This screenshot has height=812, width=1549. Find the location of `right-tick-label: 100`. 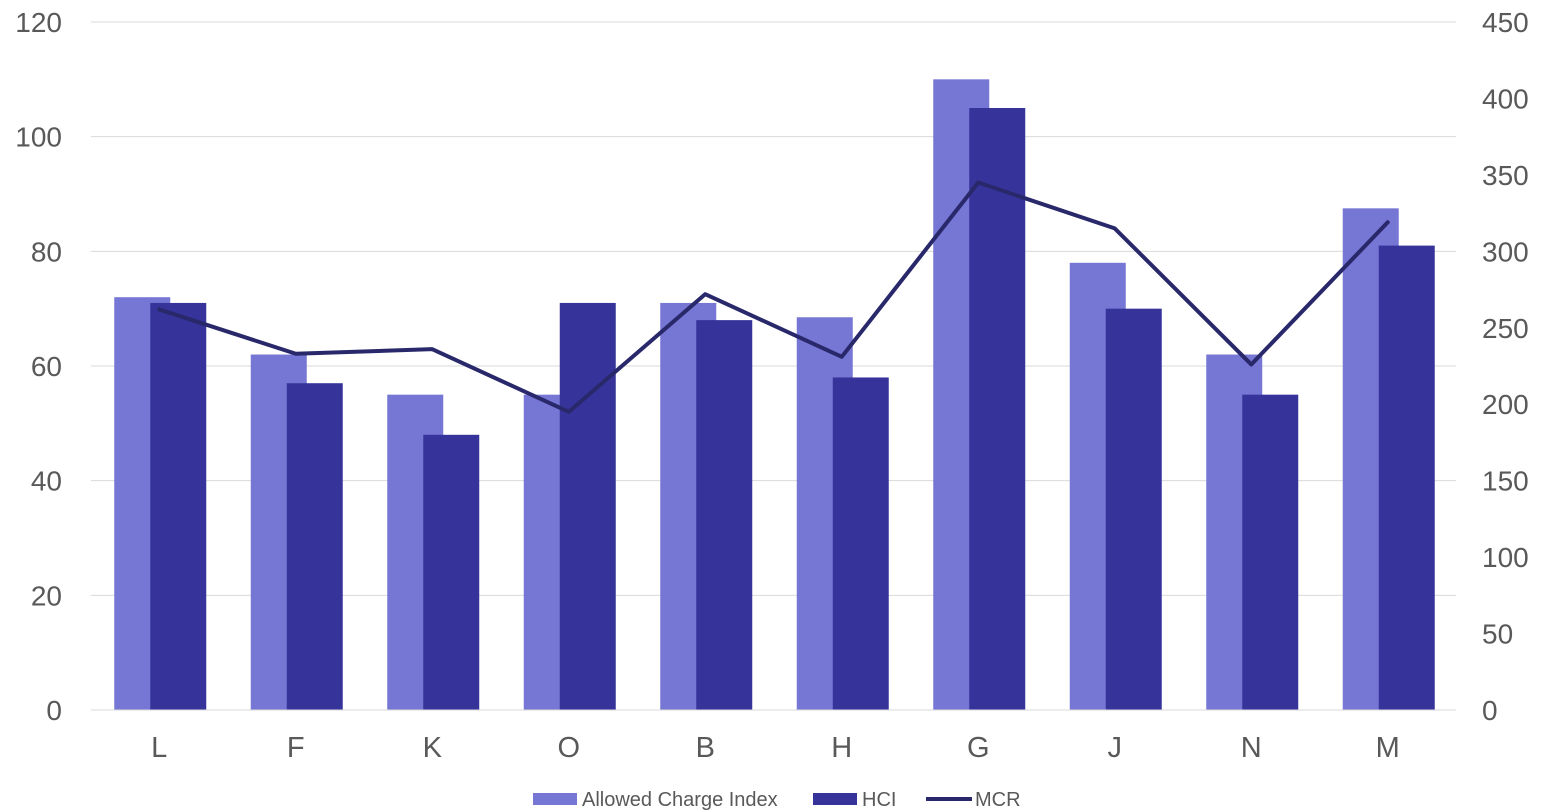

right-tick-label: 100 is located at coordinates (1505, 557).